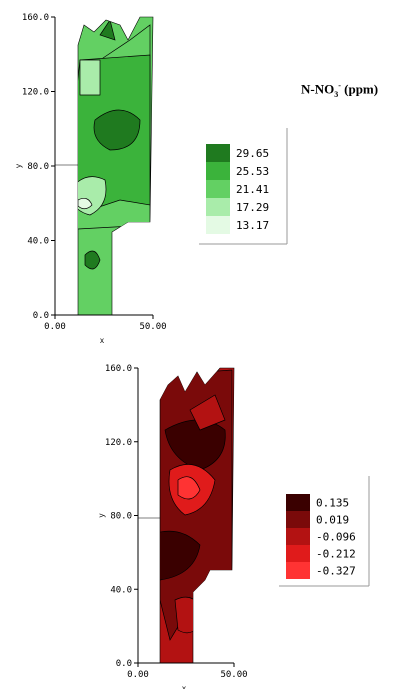 The height and width of the screenshot is (689, 414). What do you see at coordinates (252, 189) in the screenshot?
I see `legend-label: 21.41` at bounding box center [252, 189].